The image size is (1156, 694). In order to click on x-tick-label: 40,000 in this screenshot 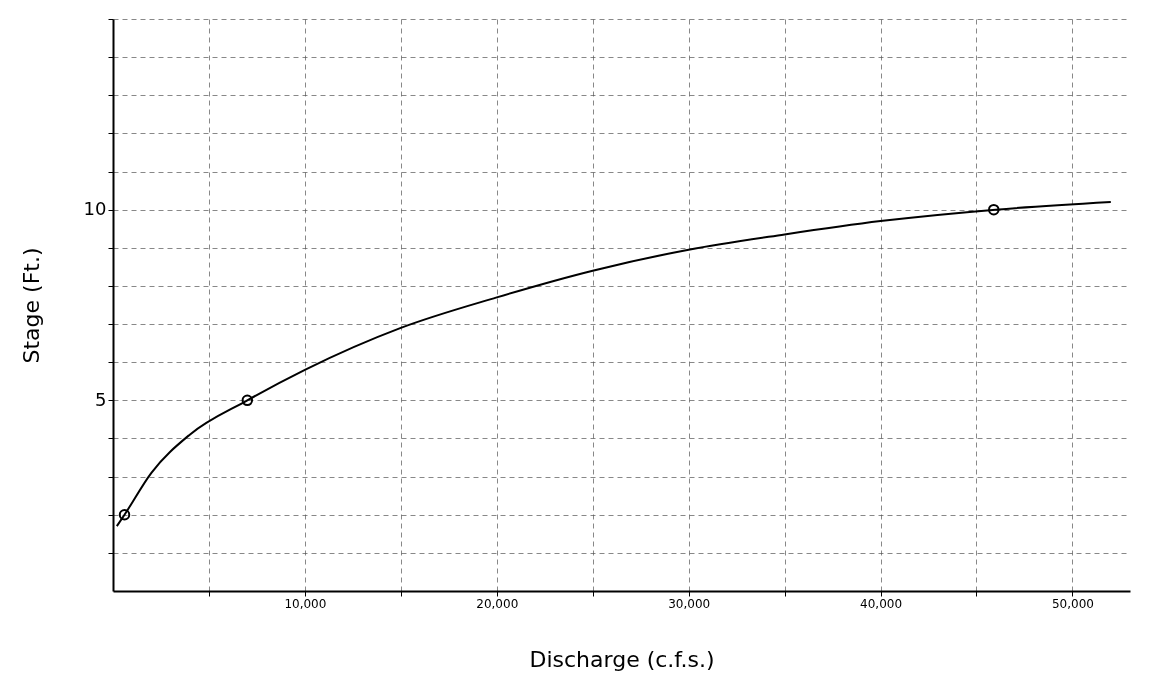, I will do `click(881, 603)`.